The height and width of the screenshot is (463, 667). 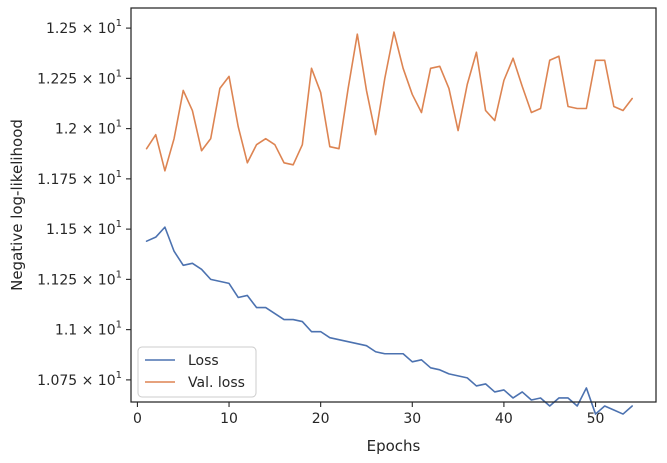 What do you see at coordinates (79, 278) in the screenshot?
I see `y-tick-label: 1.125 × 10¹` at bounding box center [79, 278].